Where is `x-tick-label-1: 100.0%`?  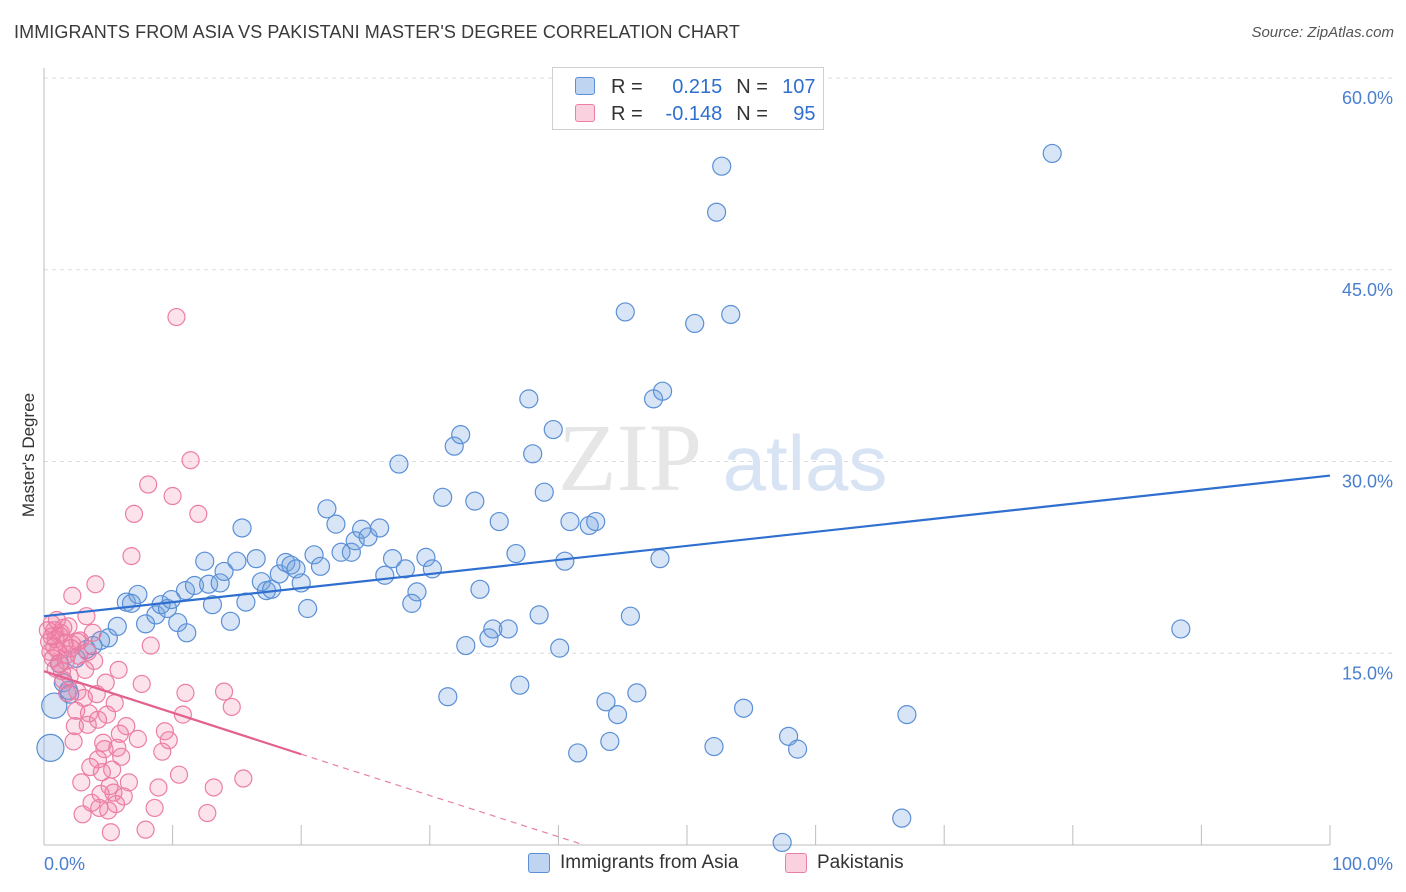
x-tick-label-1: 100.0% is located at coordinates (1362, 864).